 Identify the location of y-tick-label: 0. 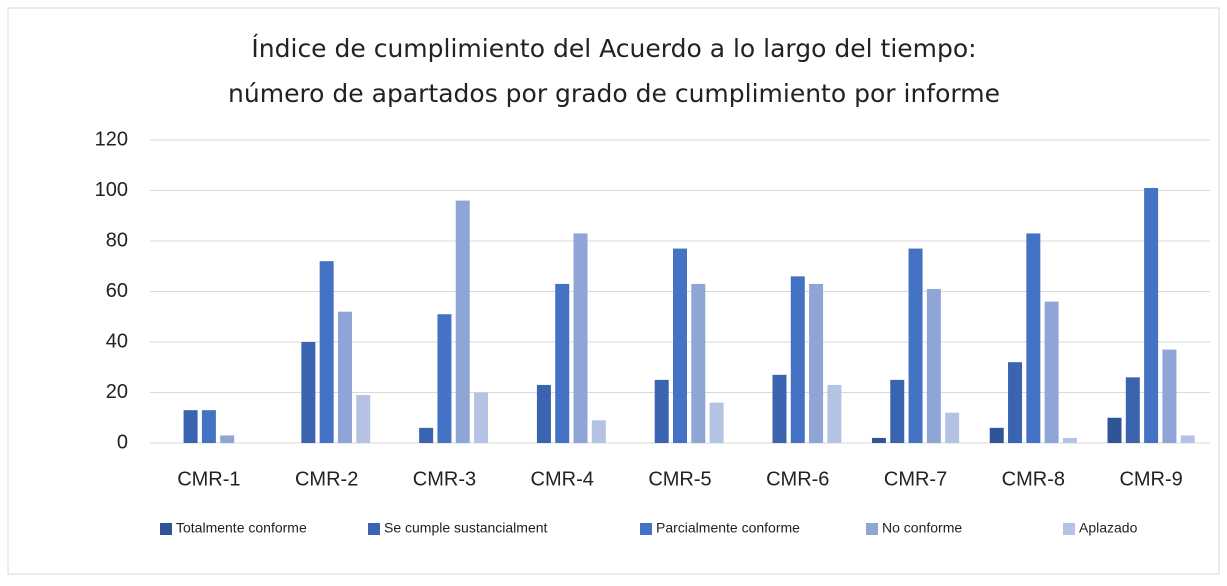
(122, 442).